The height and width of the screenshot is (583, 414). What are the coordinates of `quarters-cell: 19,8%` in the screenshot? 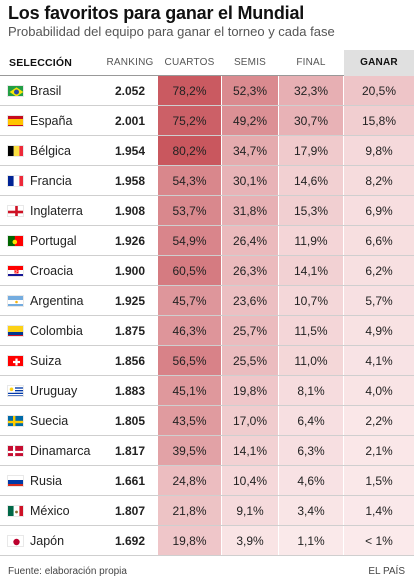 It's located at (189, 540).